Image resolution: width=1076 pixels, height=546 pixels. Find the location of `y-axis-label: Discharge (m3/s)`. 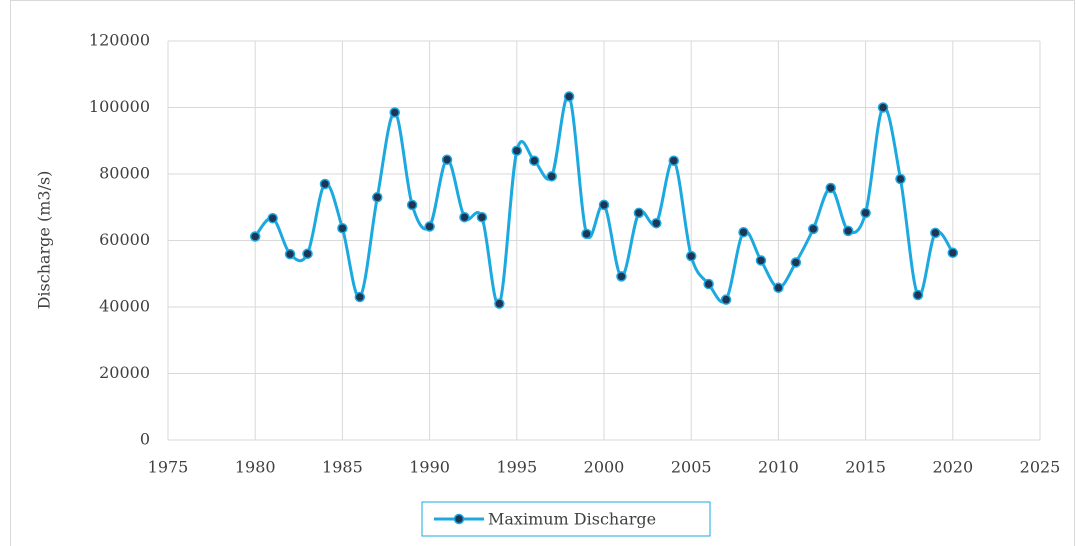

y-axis-label: Discharge (m3/s) is located at coordinates (44, 240).